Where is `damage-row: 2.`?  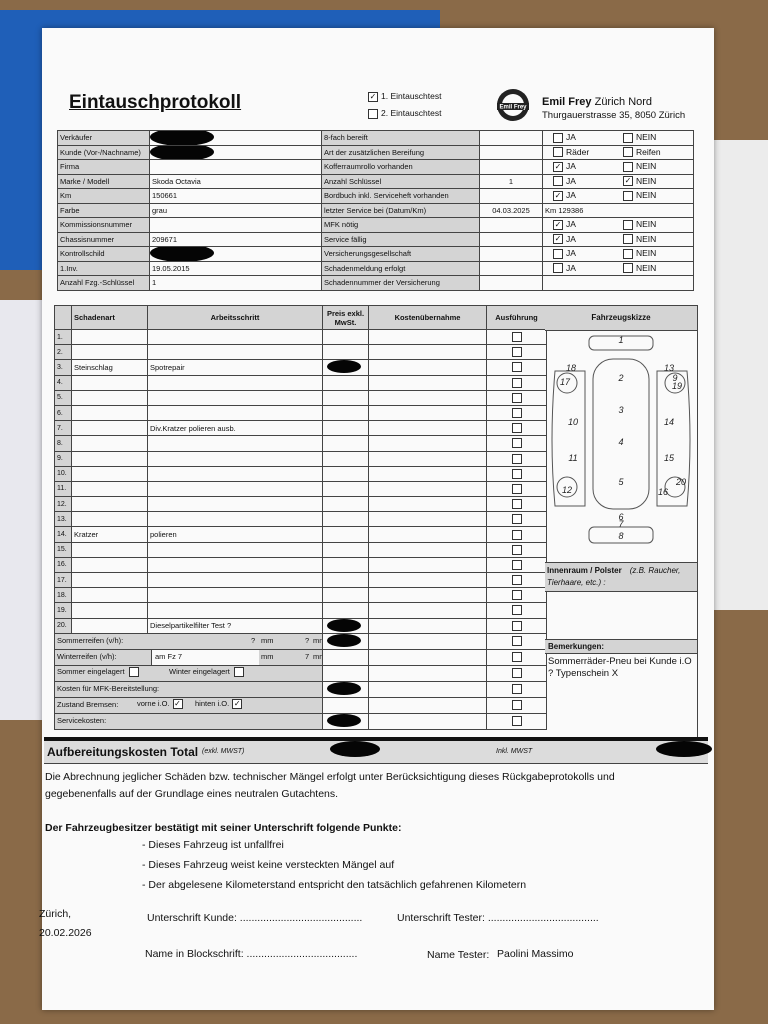
damage-row: 2. is located at coordinates (300, 352).